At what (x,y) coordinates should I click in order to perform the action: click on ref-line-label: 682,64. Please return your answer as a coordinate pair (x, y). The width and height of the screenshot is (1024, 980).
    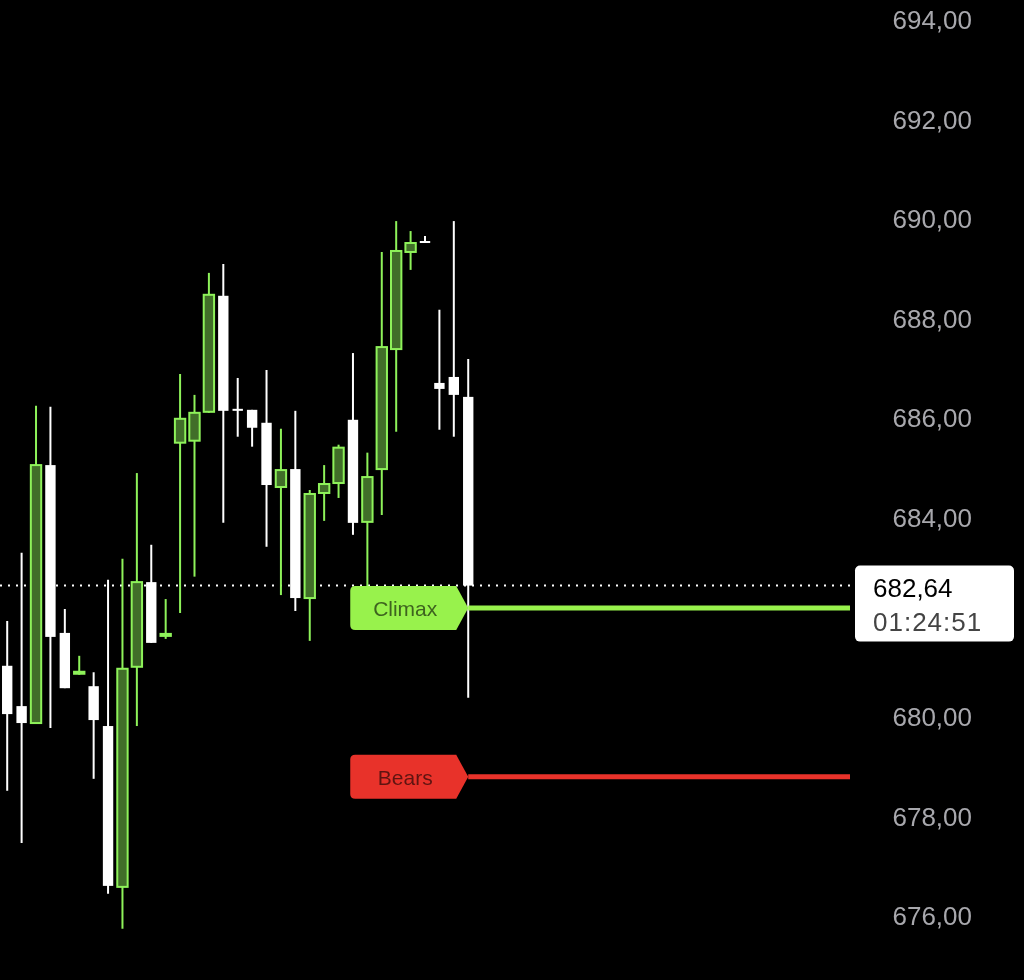
    Looking at the image, I should click on (913, 587).